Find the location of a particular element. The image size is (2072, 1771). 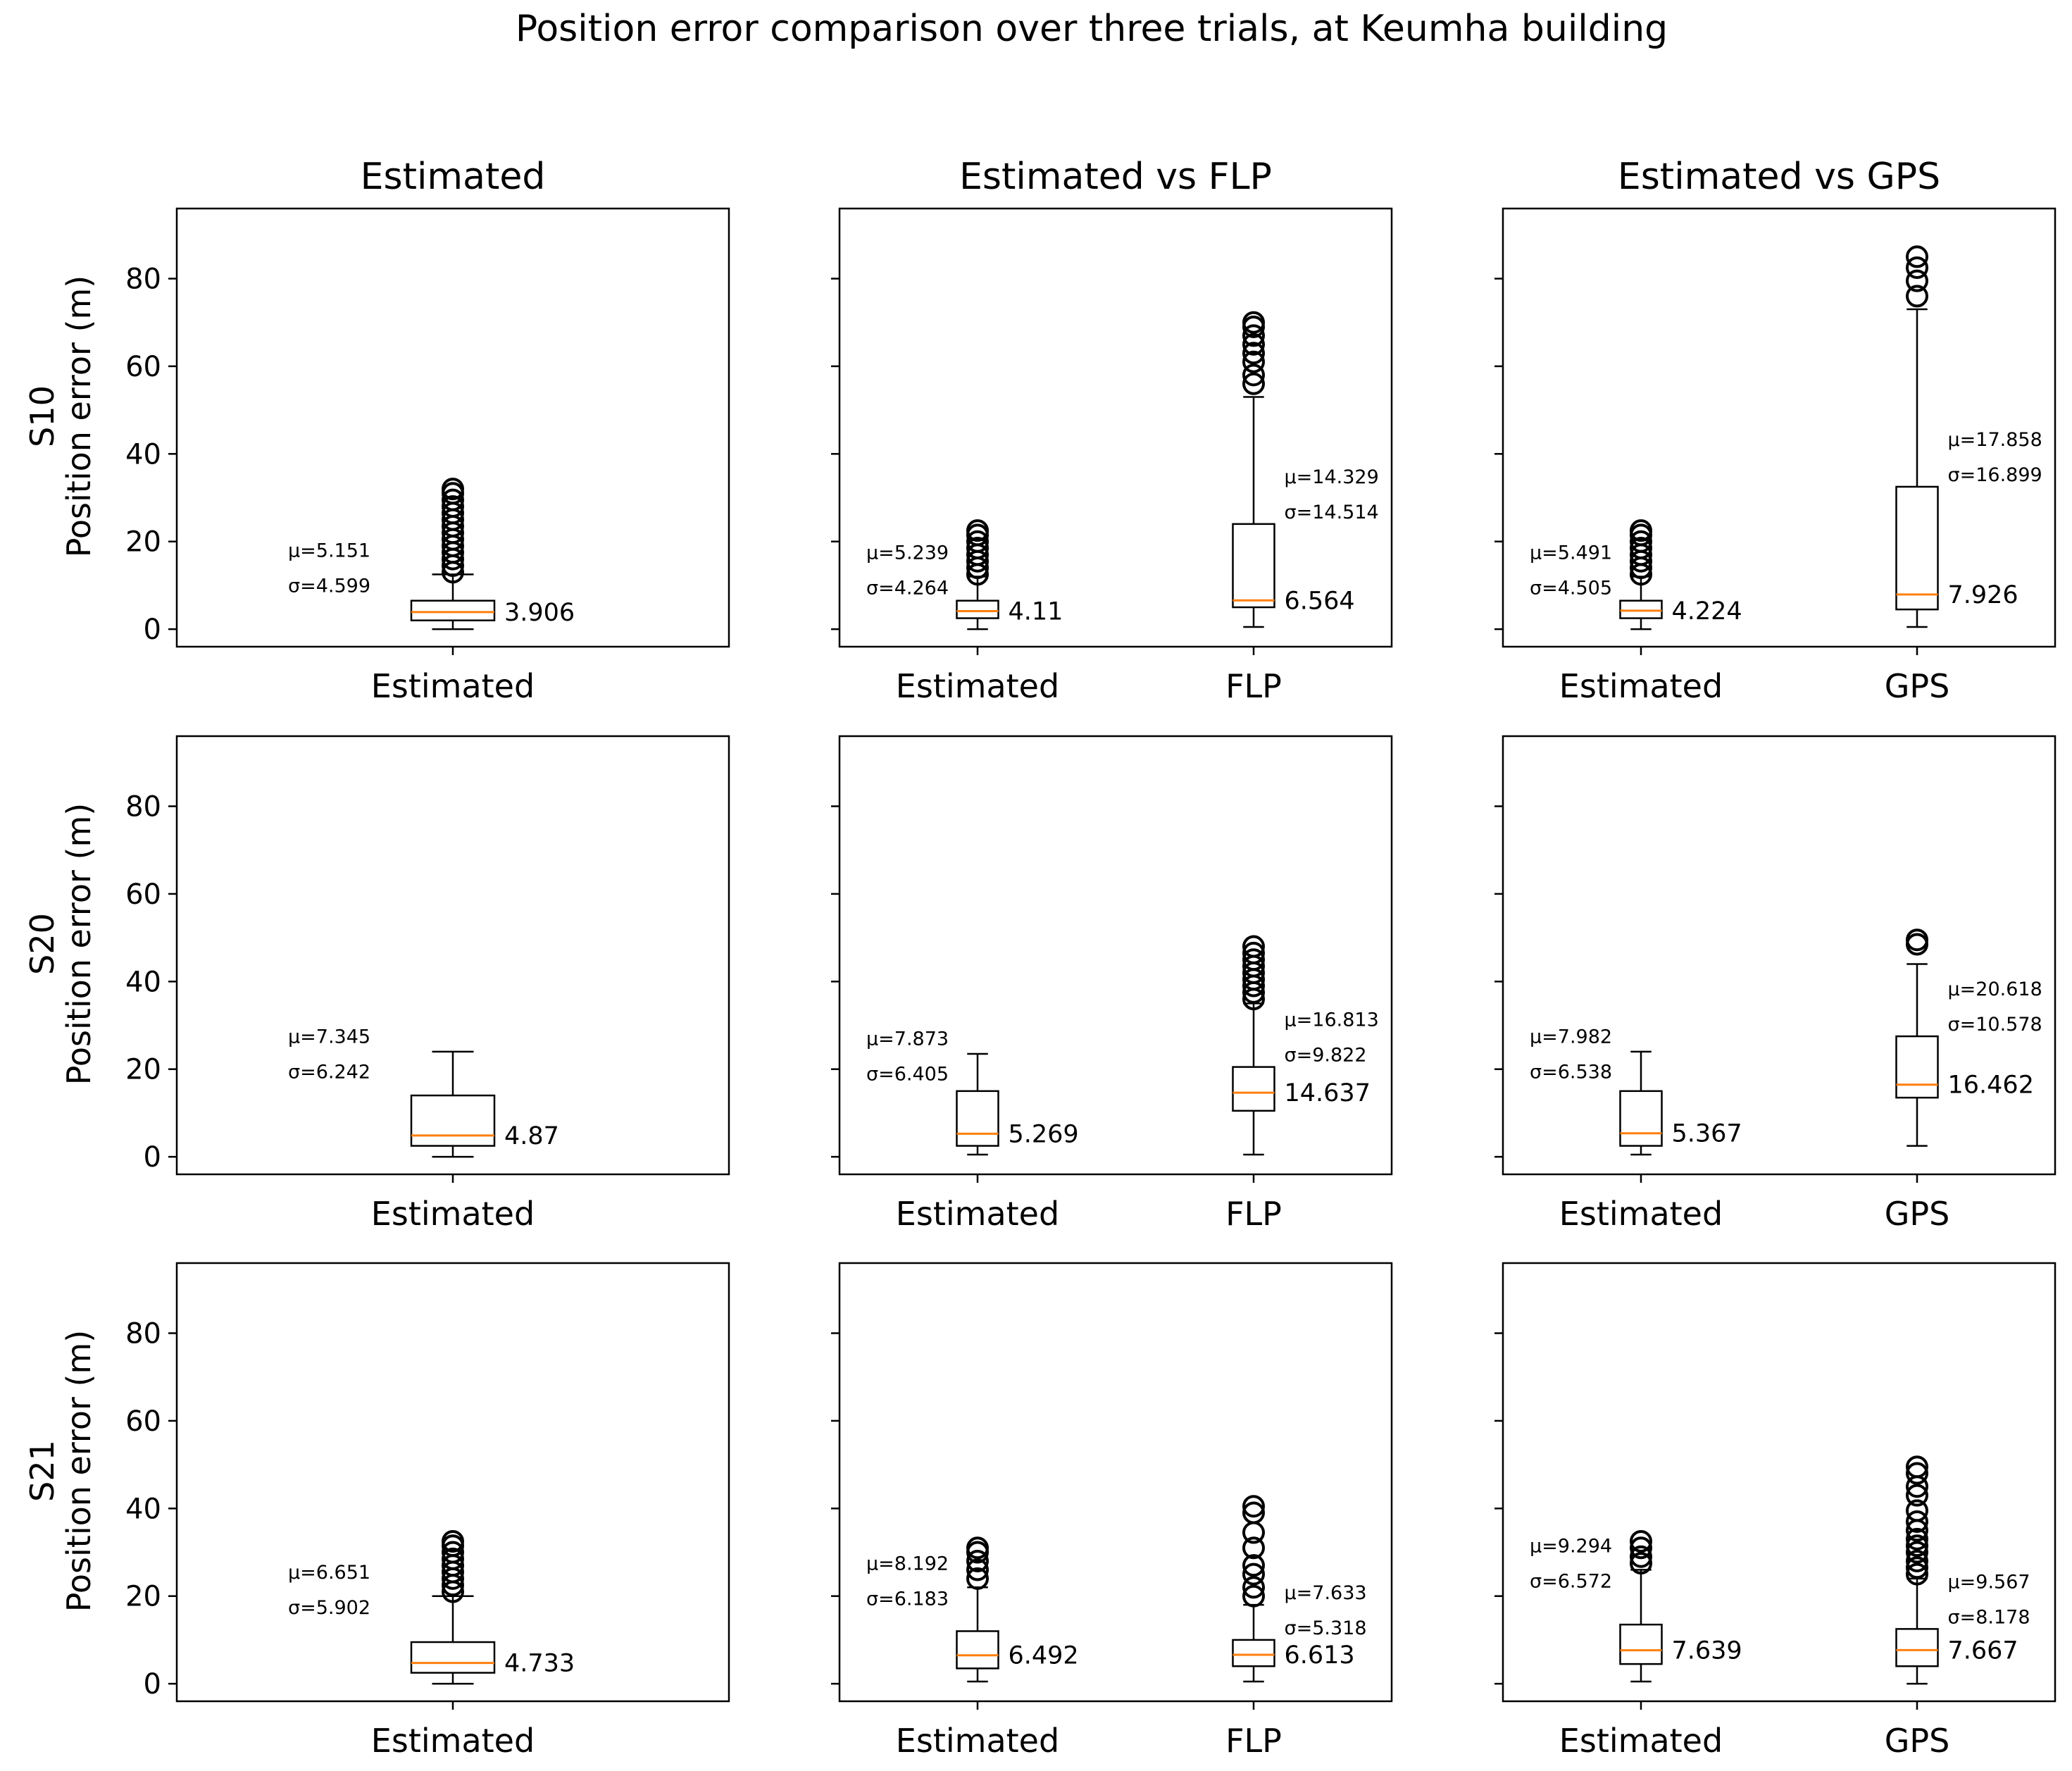

box-estimated: 4.87 μ=7.345 σ=6.242 is located at coordinates (423, 1092).